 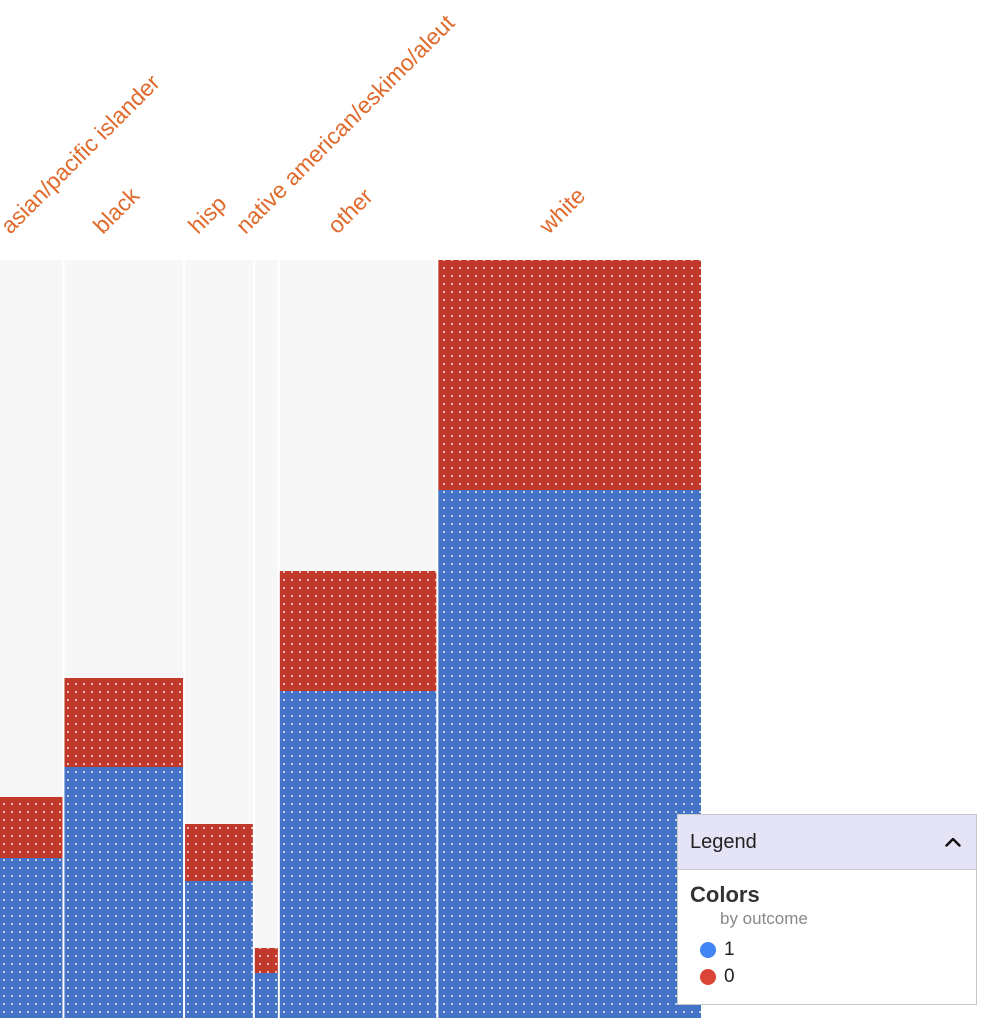 I want to click on legend-item-1: 1, so click(x=832, y=949).